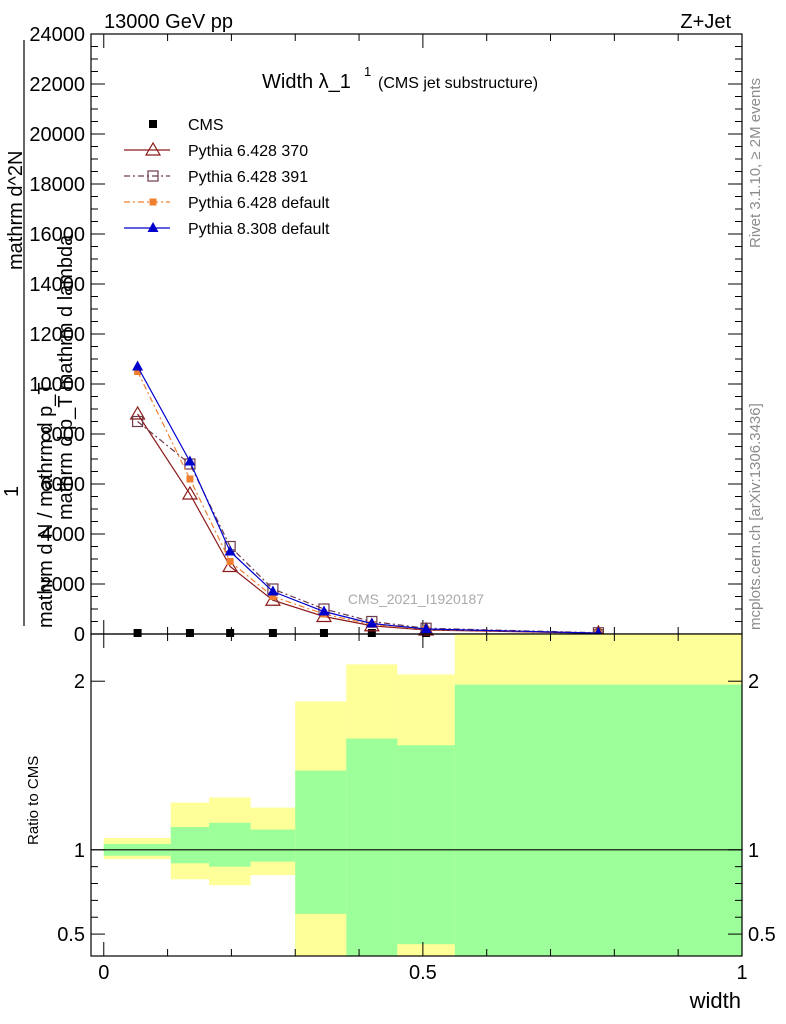 The height and width of the screenshot is (1024, 786). What do you see at coordinates (753, 682) in the screenshot?
I see `ratio-y-tick-label-right: 2` at bounding box center [753, 682].